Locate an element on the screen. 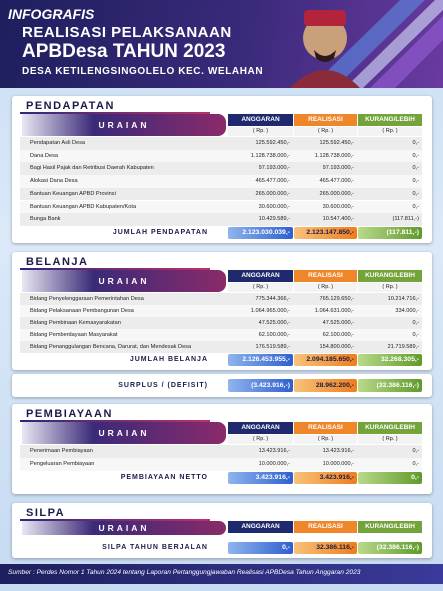 This screenshot has height=591, width=443. header-tag: INFOGRAFIS is located at coordinates (51, 14).